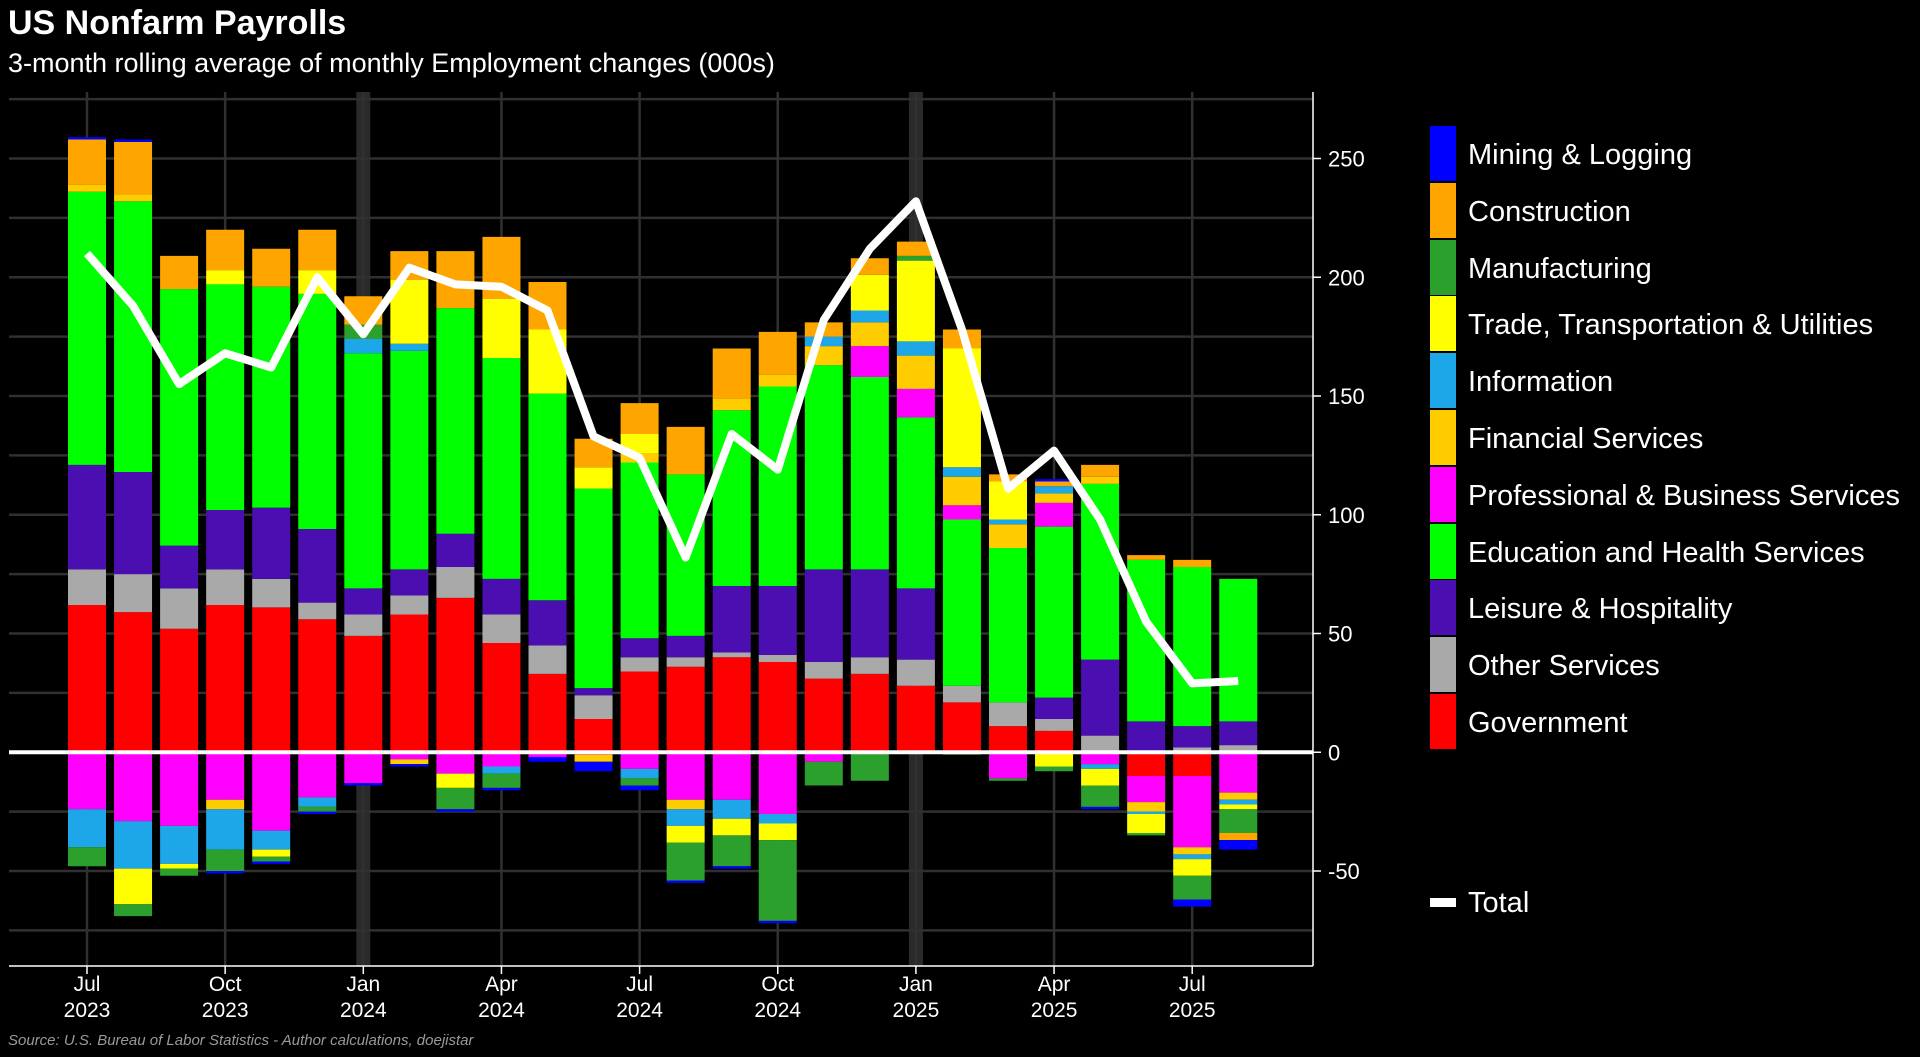 The image size is (1920, 1057). Describe the element at coordinates (1443, 902) in the screenshot. I see `legend-total-swatch` at that location.